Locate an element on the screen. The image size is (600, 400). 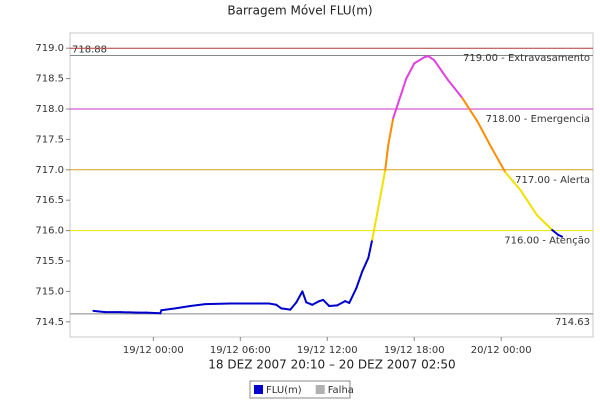
y-tick-label: 719.0 is located at coordinates (49, 48).